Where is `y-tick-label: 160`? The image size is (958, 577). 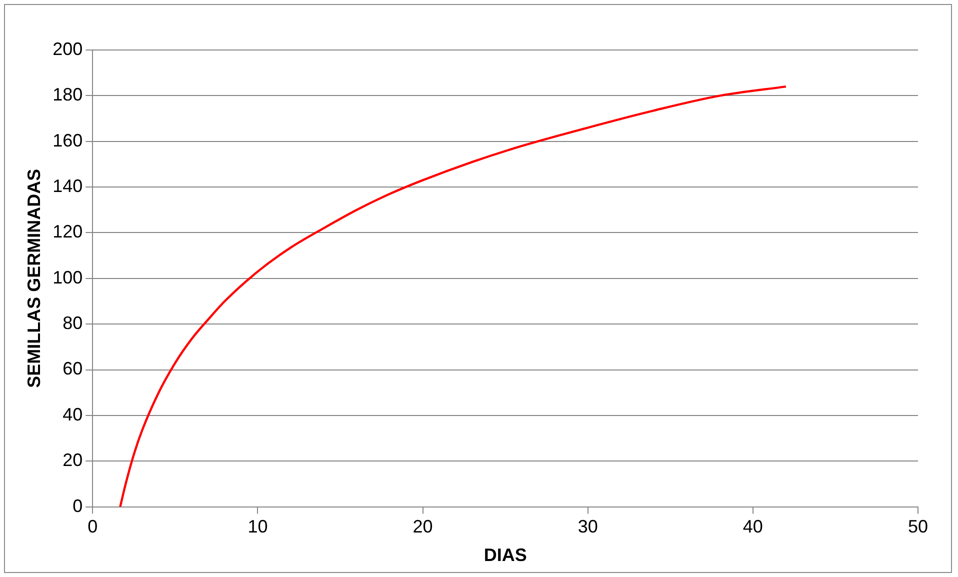 y-tick-label: 160 is located at coordinates (67, 140).